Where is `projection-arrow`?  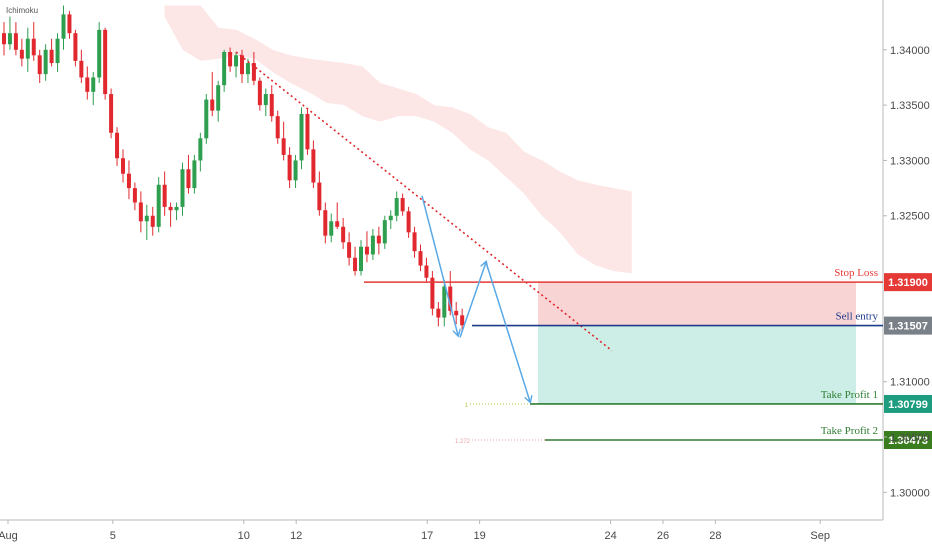
projection-arrow is located at coordinates (472, 300).